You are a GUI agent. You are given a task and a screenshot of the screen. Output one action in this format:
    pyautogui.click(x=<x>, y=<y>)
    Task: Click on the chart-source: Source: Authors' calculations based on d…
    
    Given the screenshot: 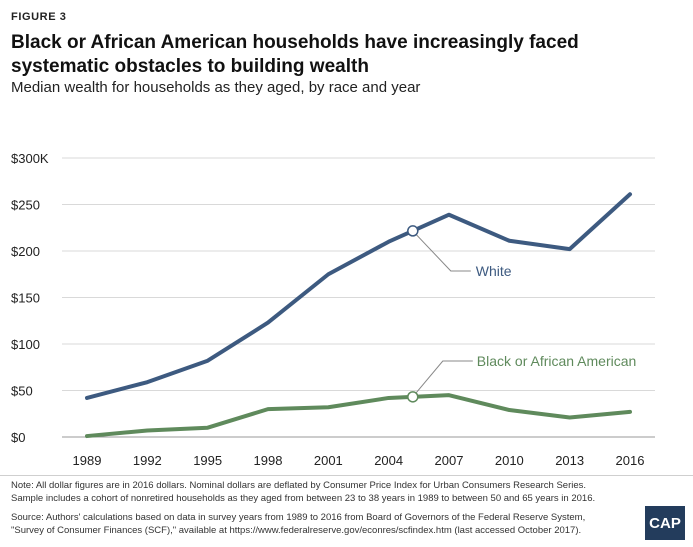 What is the action you would take?
    pyautogui.click(x=298, y=524)
    